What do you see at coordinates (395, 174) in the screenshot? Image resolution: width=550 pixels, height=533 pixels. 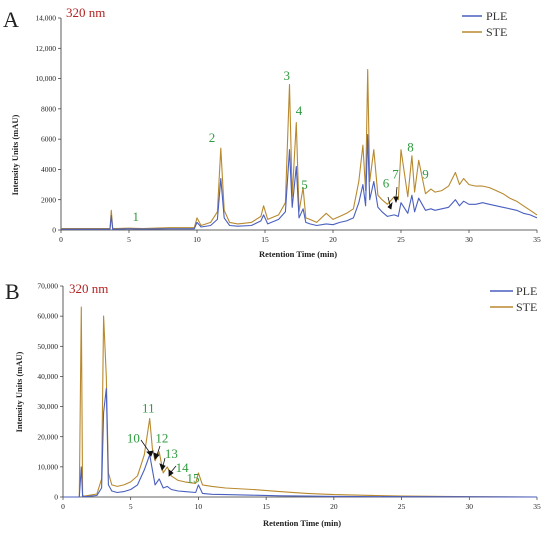 I see `peak-label: 7` at bounding box center [395, 174].